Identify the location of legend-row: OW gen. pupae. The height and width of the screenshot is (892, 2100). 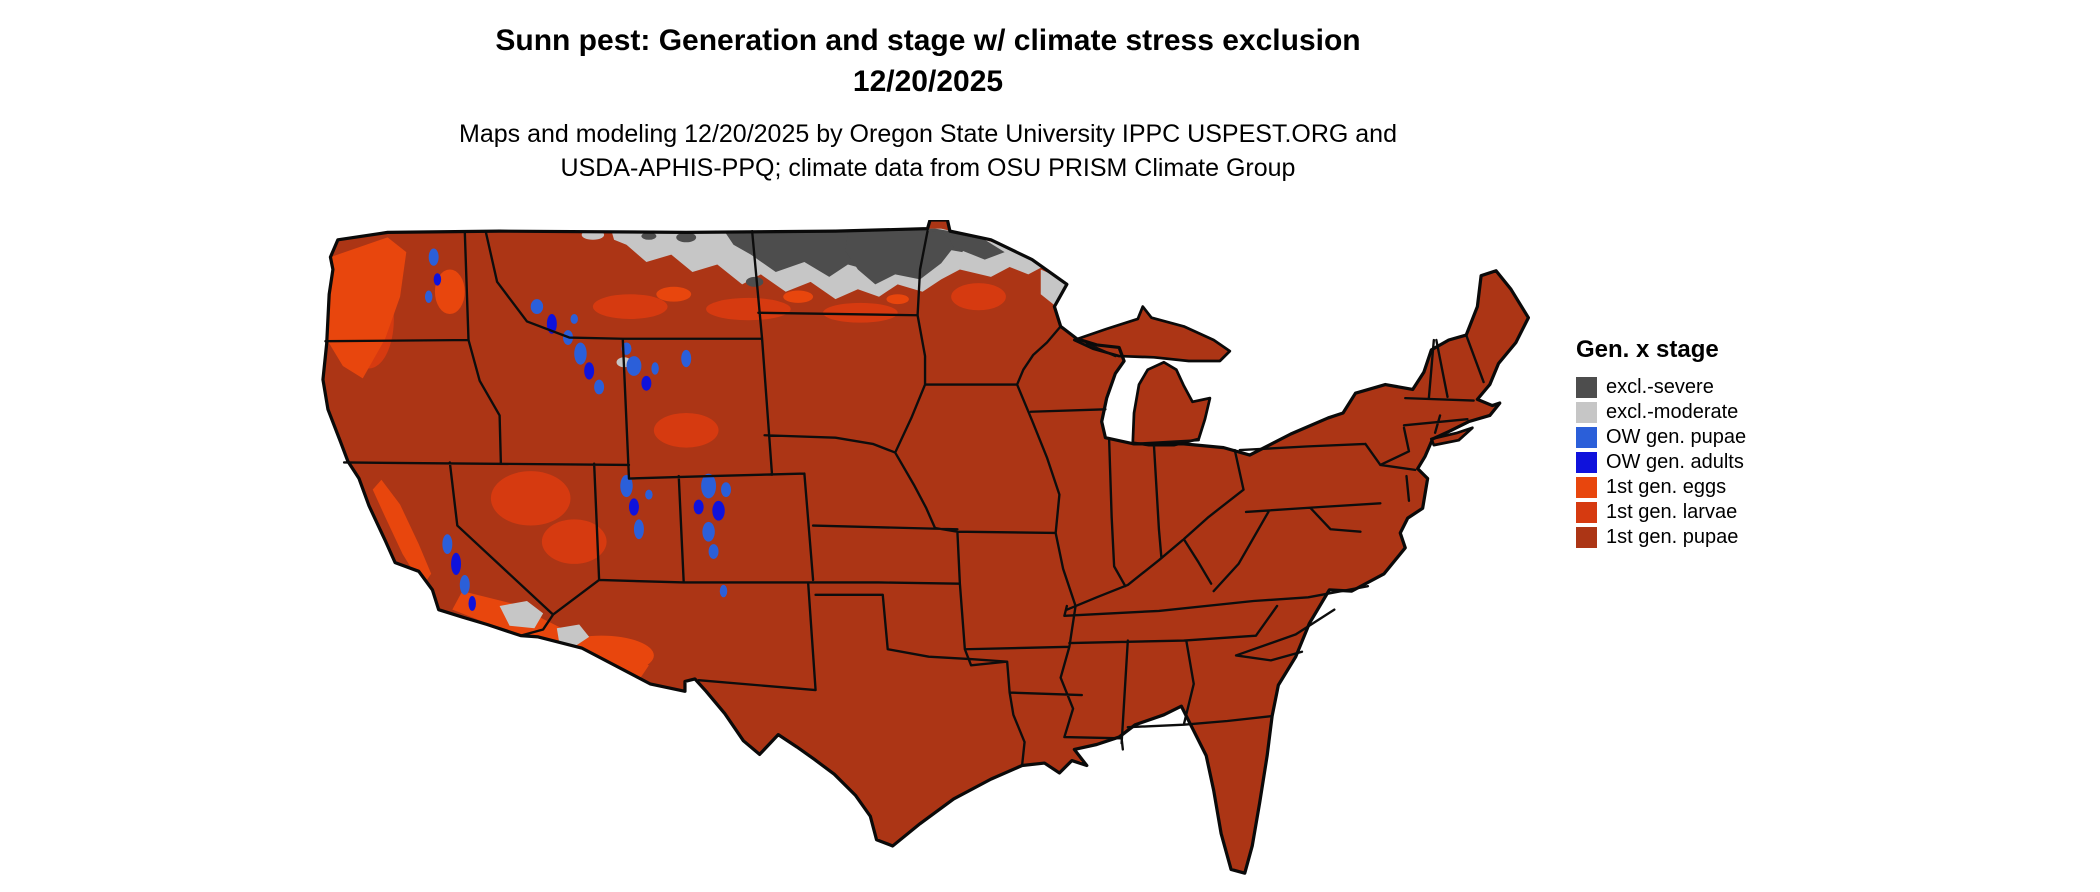
(1661, 437).